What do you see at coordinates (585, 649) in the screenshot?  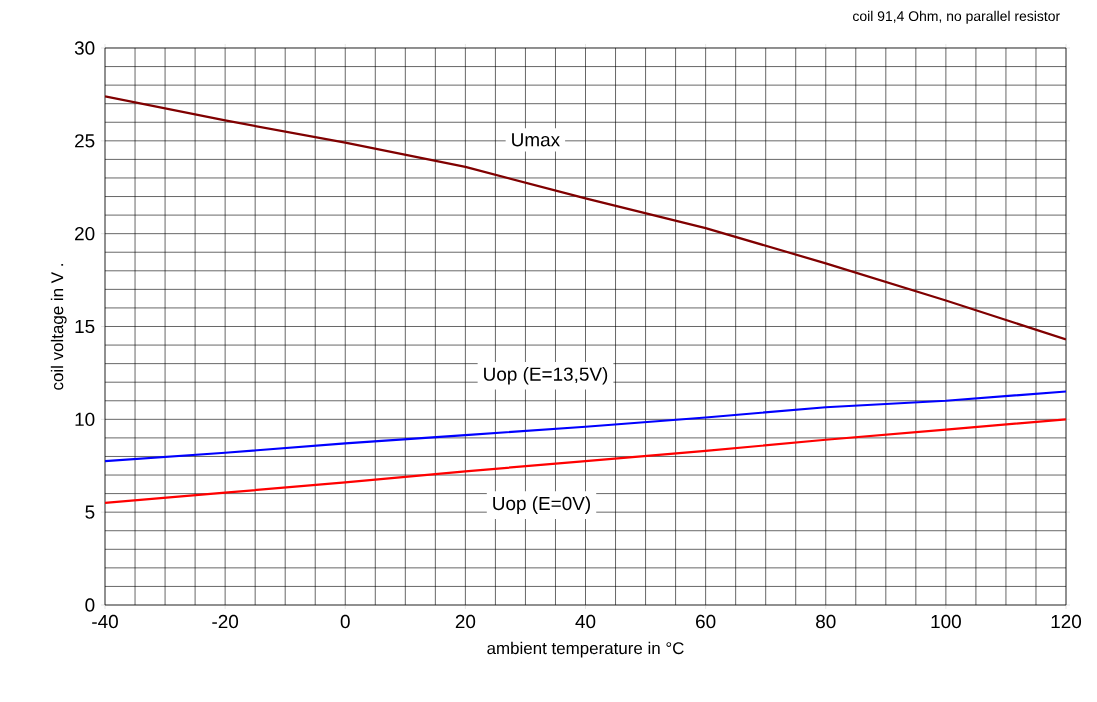 I see `x-axis-title: ambient temperature in °C` at bounding box center [585, 649].